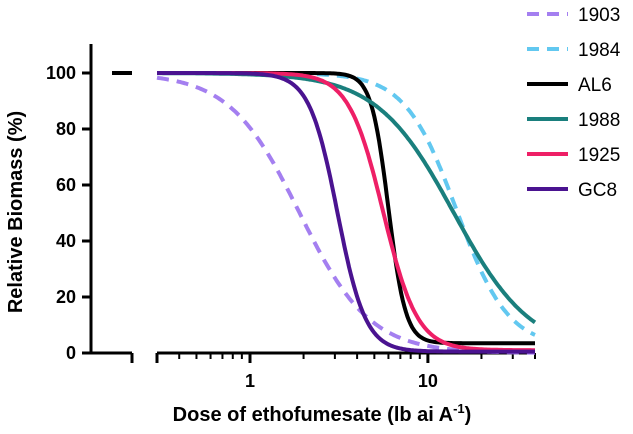 This screenshot has width=633, height=434. I want to click on legend-label-AL6: AL6, so click(595, 85).